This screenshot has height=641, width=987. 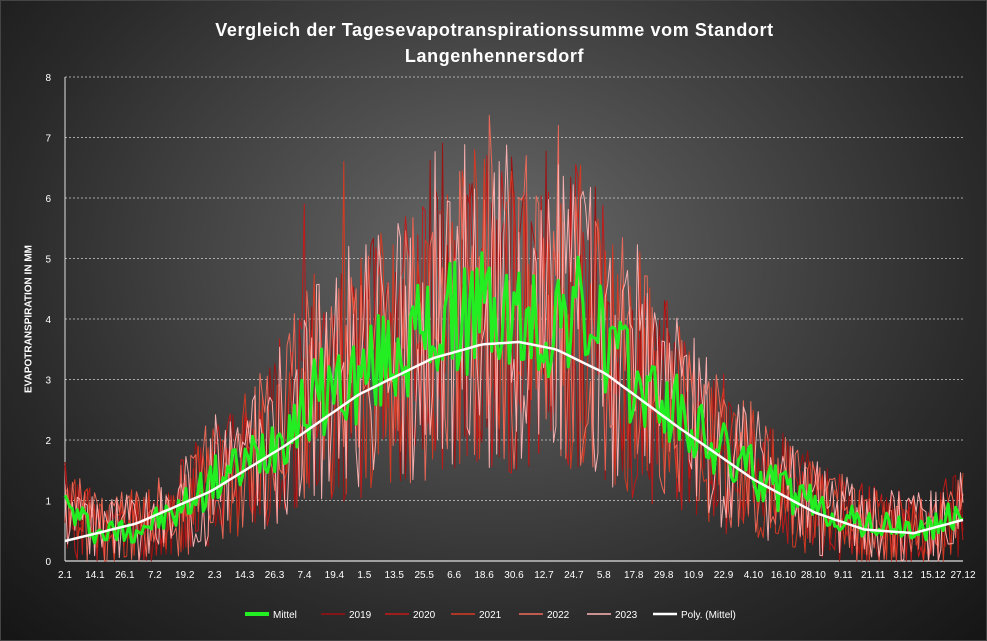 I want to click on legend-label-Mittel: Mittel, so click(x=285, y=615).